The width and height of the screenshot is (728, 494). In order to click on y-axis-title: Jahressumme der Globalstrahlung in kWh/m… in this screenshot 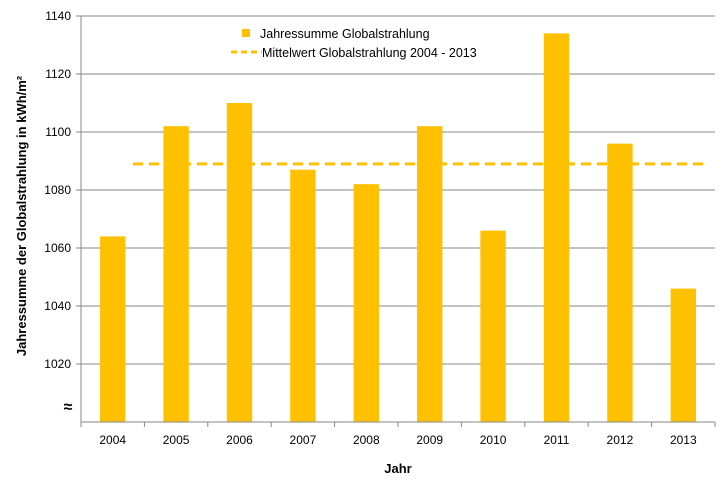, I will do `click(21, 215)`.